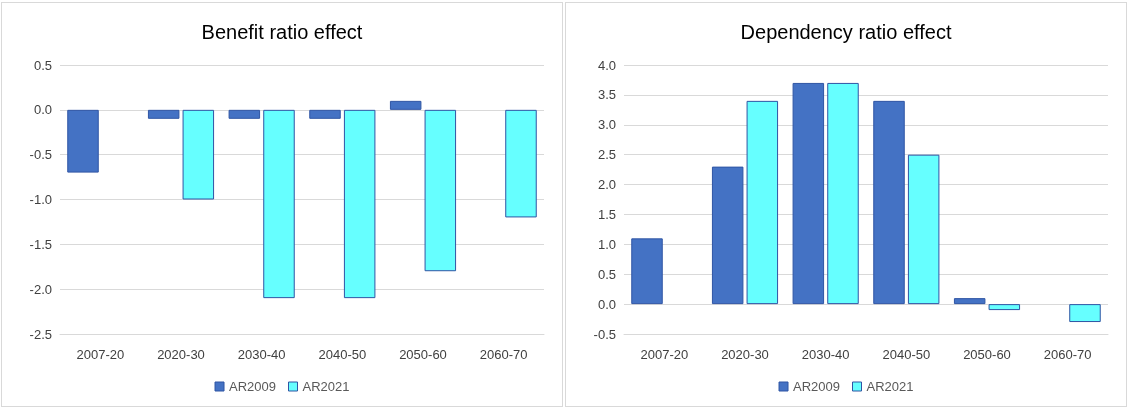  Describe the element at coordinates (606, 155) in the screenshot. I see `y-tick-label: 2.5` at that location.